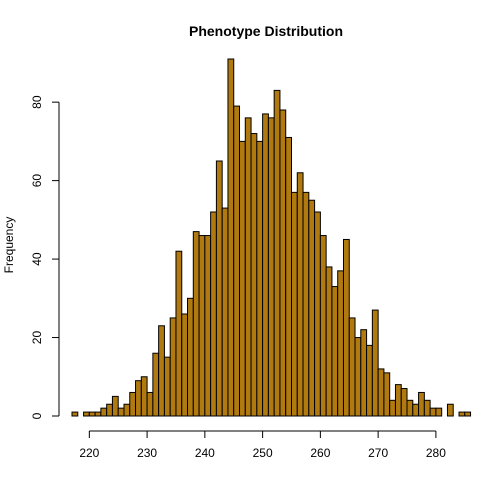 This screenshot has width=504, height=504. I want to click on x-axis: 220 230 240 250 260 270 280, so click(262, 445).